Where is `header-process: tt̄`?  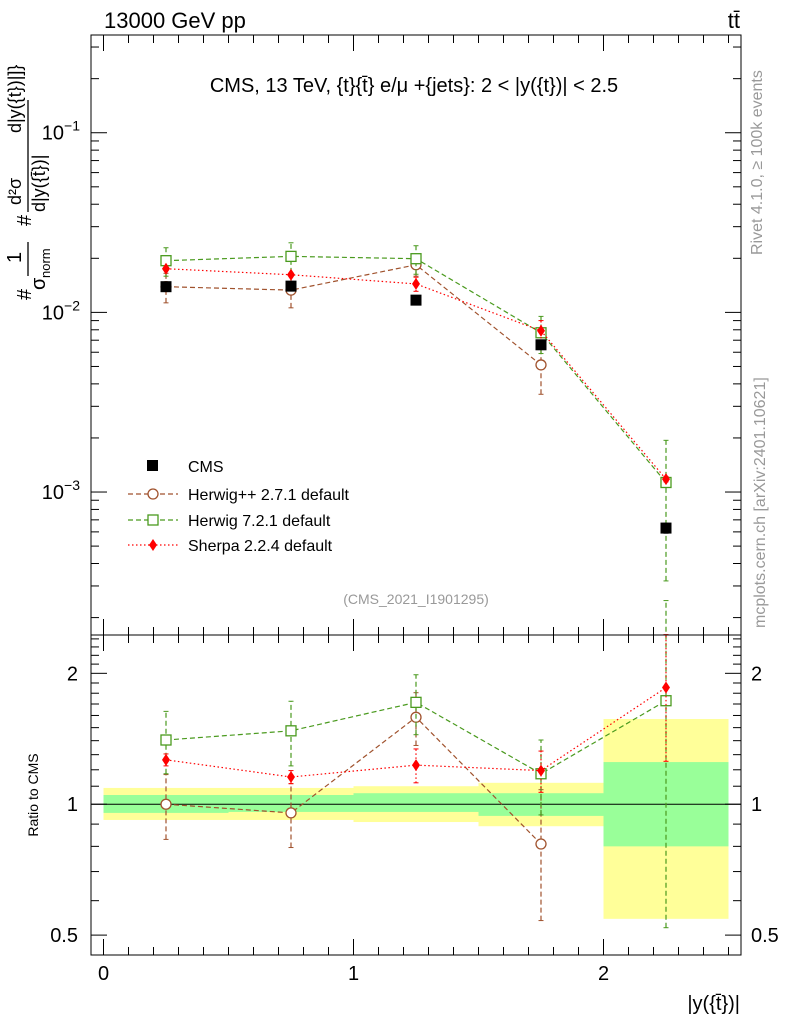
header-process: tt̄ is located at coordinates (734, 20).